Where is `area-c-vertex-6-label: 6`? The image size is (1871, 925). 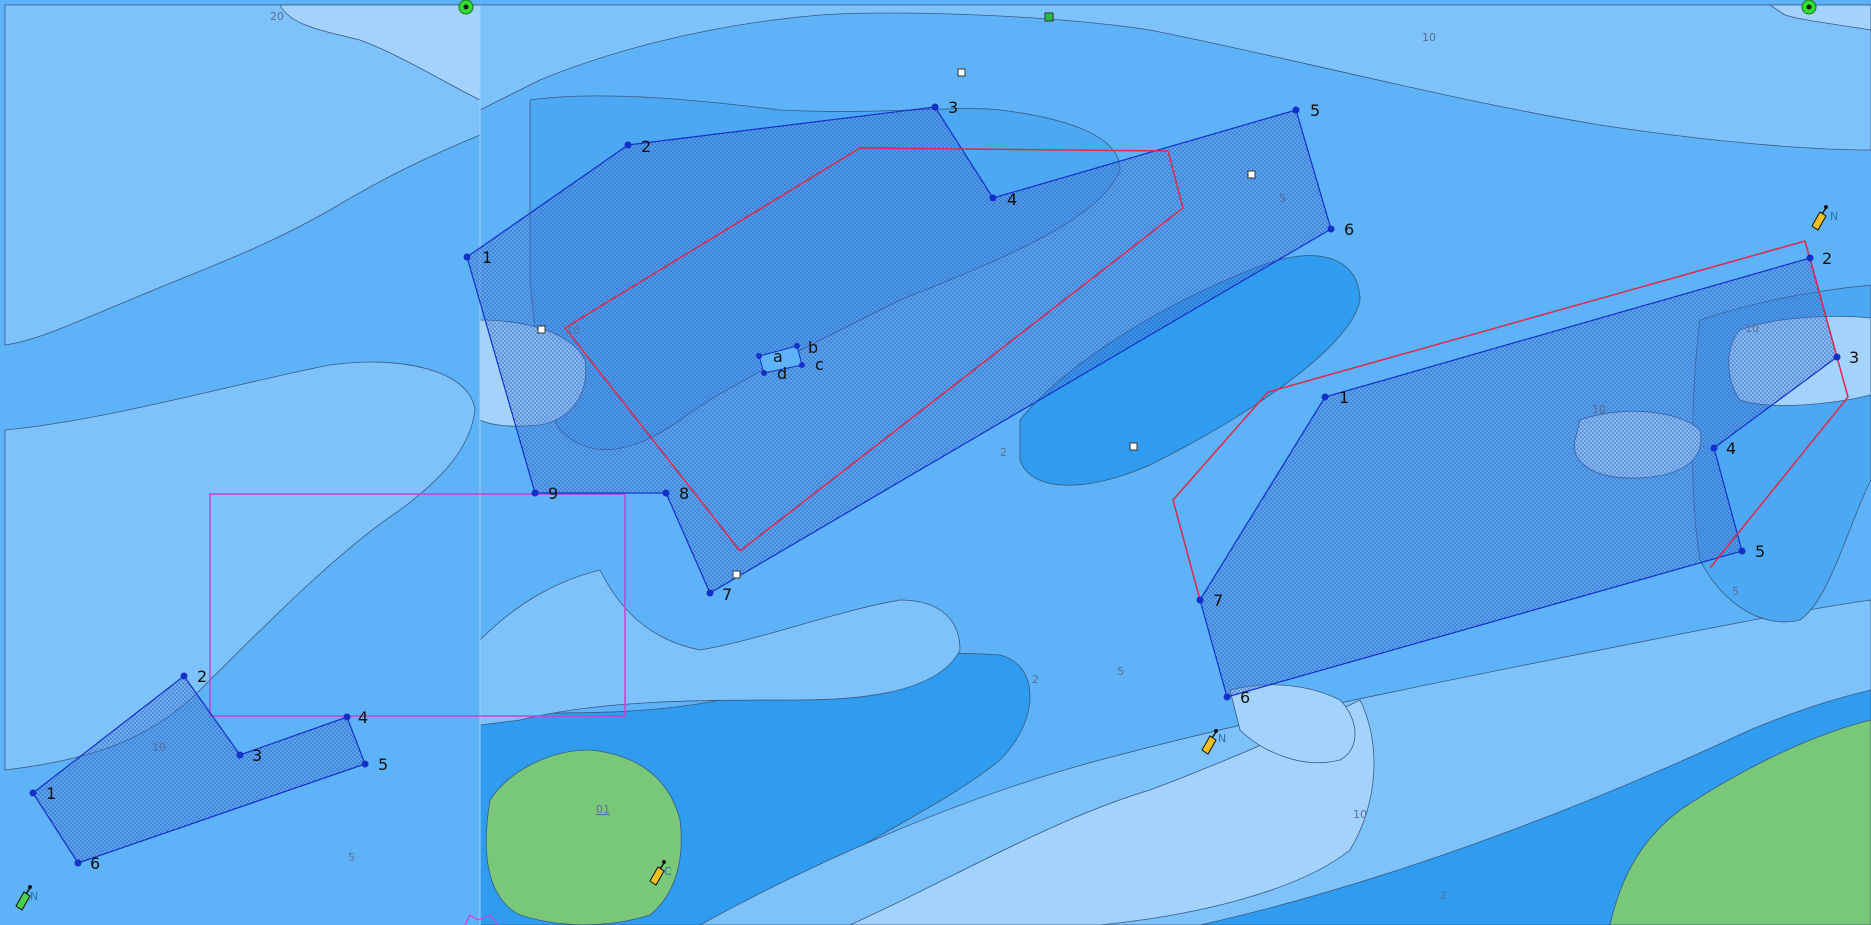
area-c-vertex-6-label: 6 is located at coordinates (95, 863).